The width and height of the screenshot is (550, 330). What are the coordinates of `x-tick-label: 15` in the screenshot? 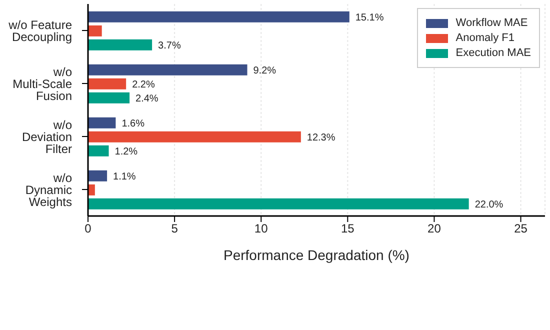 It's located at (347, 229).